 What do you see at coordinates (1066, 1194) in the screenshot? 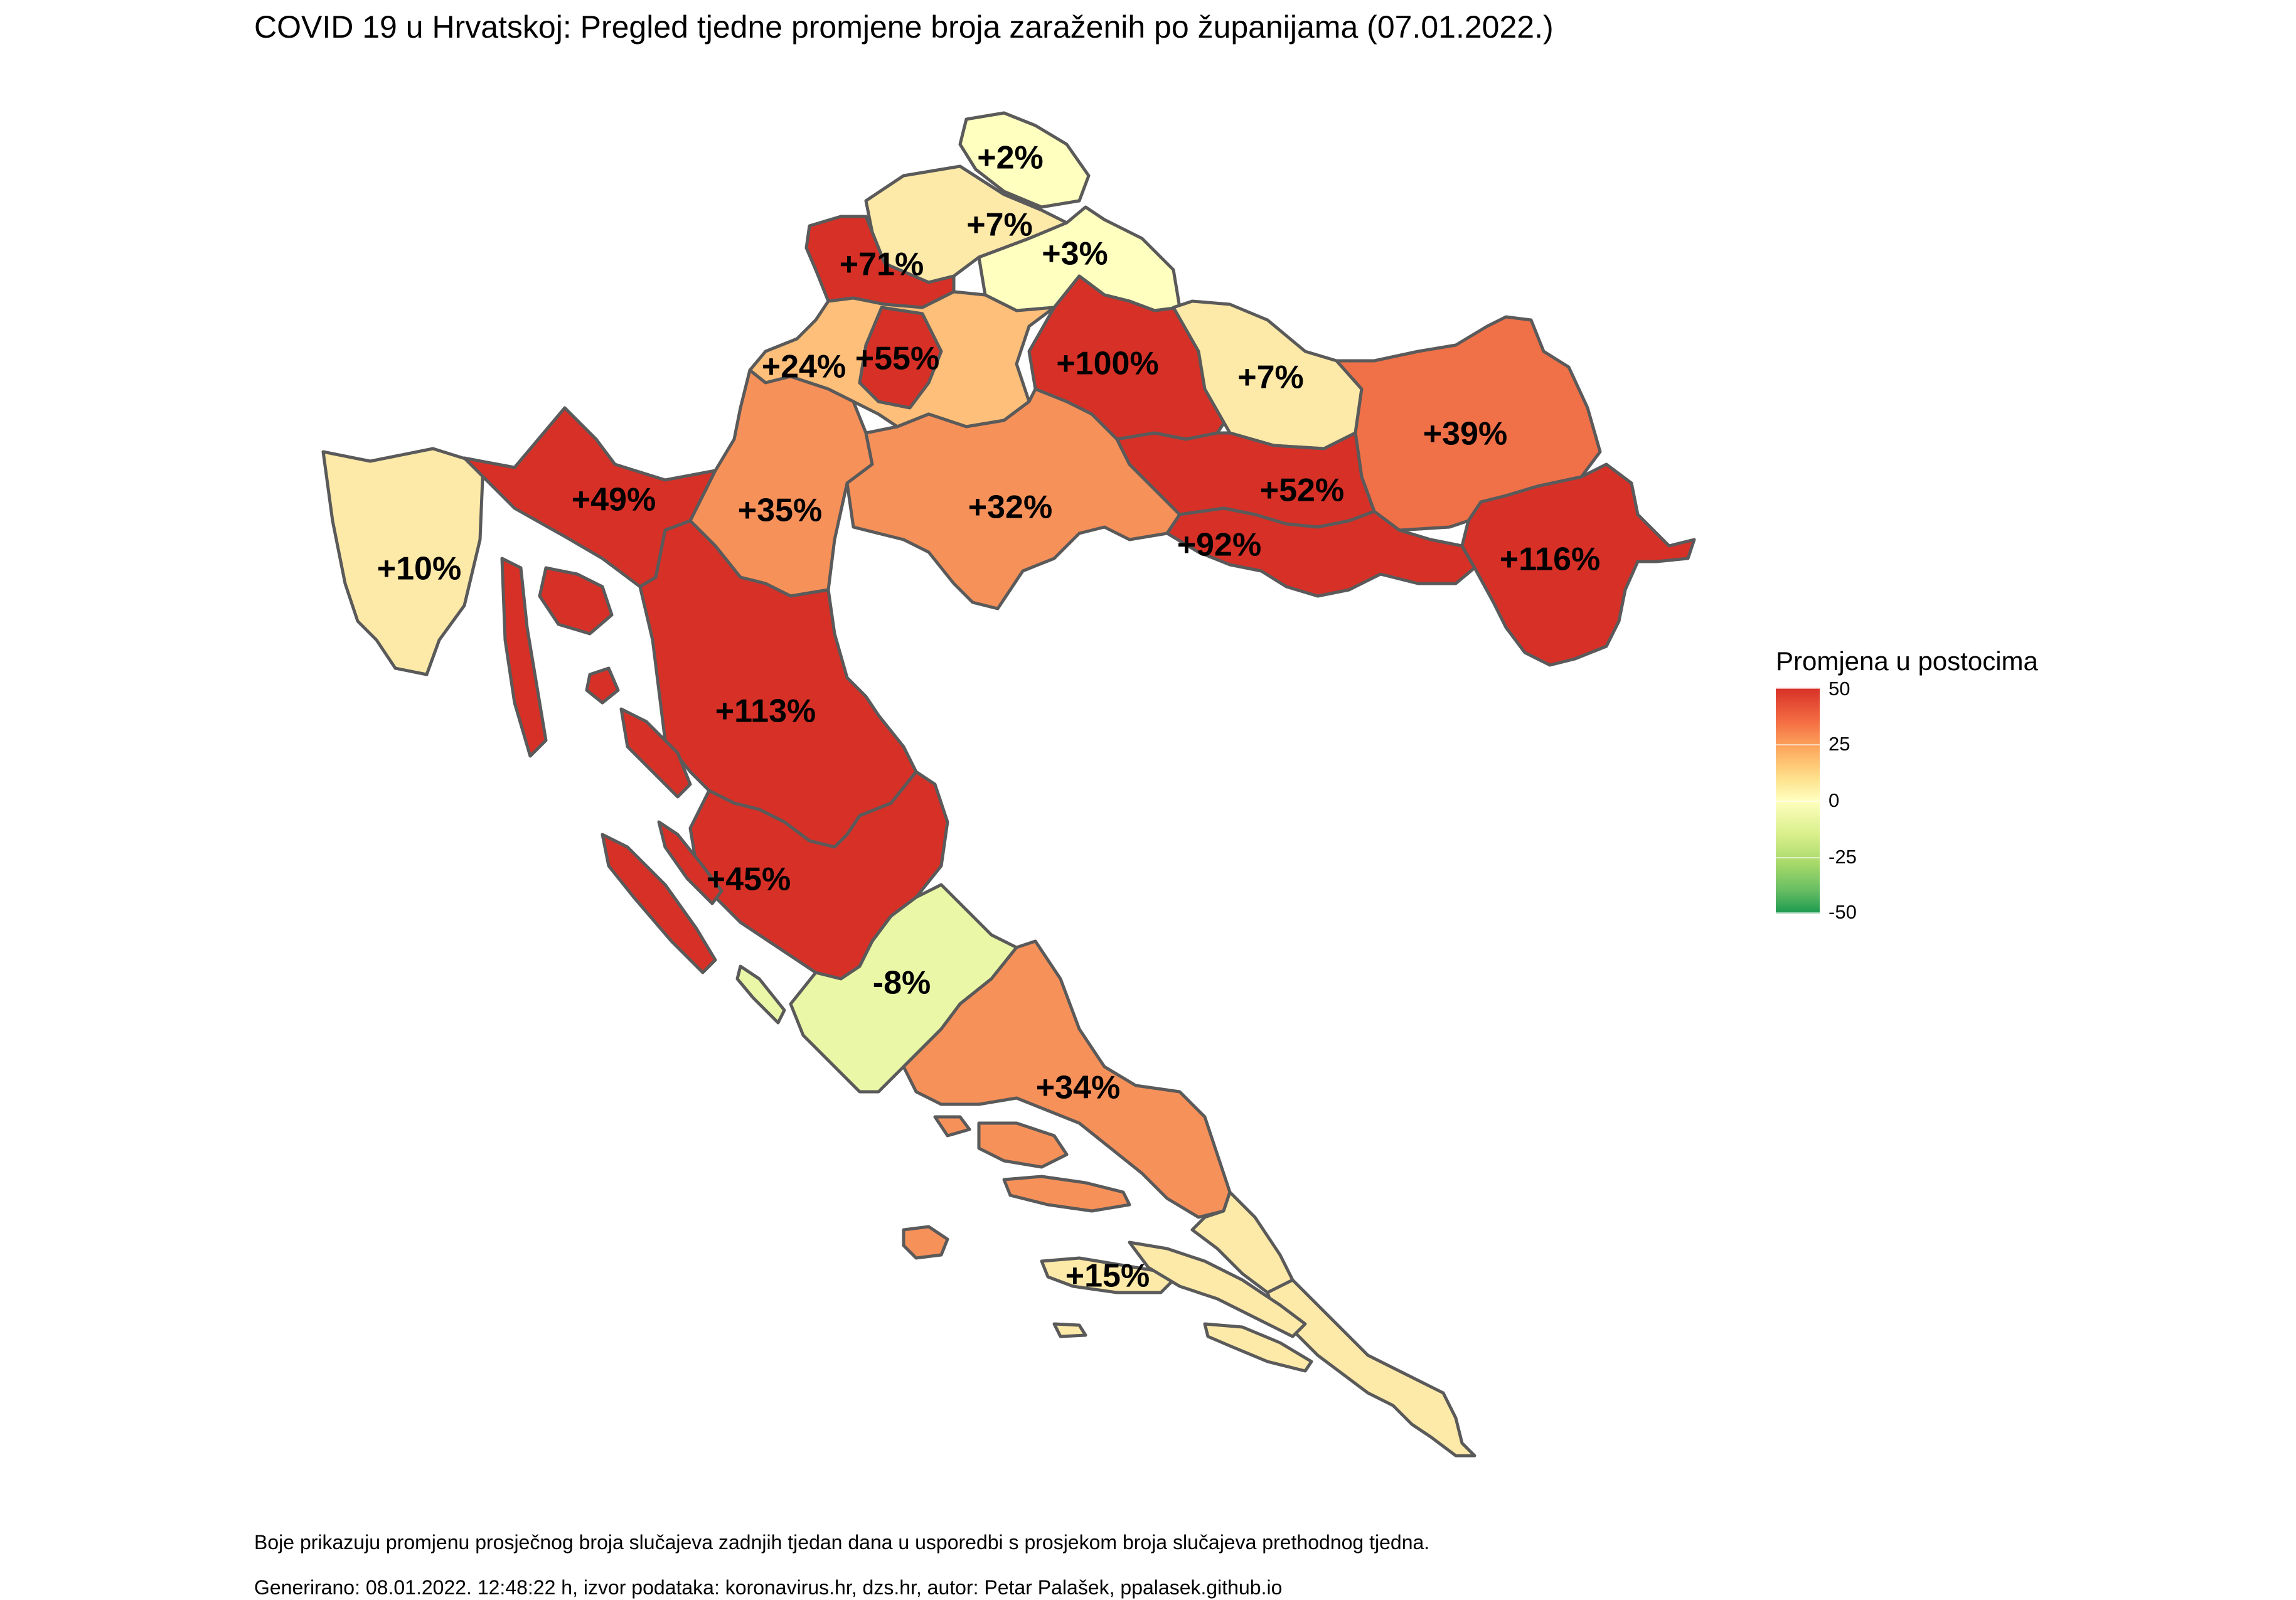
I see `region-splitsko-dalmatinska-island-hvar` at bounding box center [1066, 1194].